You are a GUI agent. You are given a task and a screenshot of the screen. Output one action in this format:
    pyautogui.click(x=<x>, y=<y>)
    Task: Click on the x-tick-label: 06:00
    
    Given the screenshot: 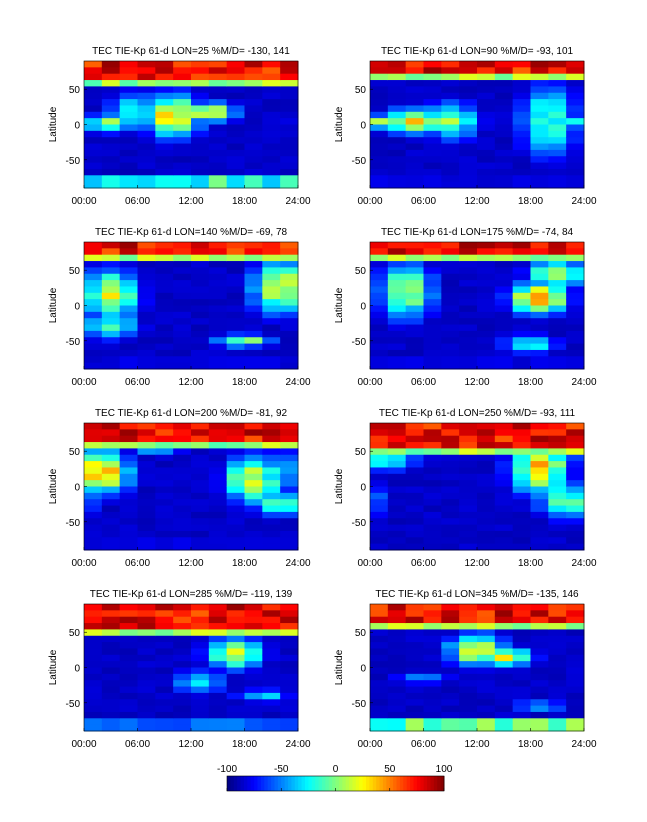 What is the action you would take?
    pyautogui.click(x=137, y=563)
    